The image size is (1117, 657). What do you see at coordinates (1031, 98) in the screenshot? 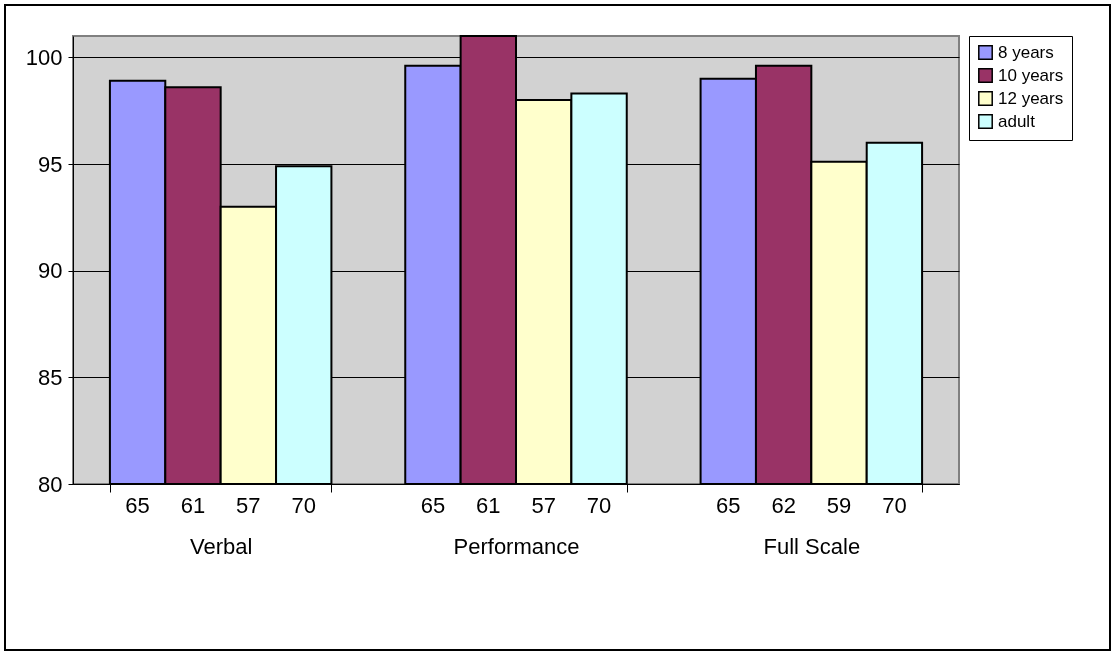
I see `legend-label: 12 years` at bounding box center [1031, 98].